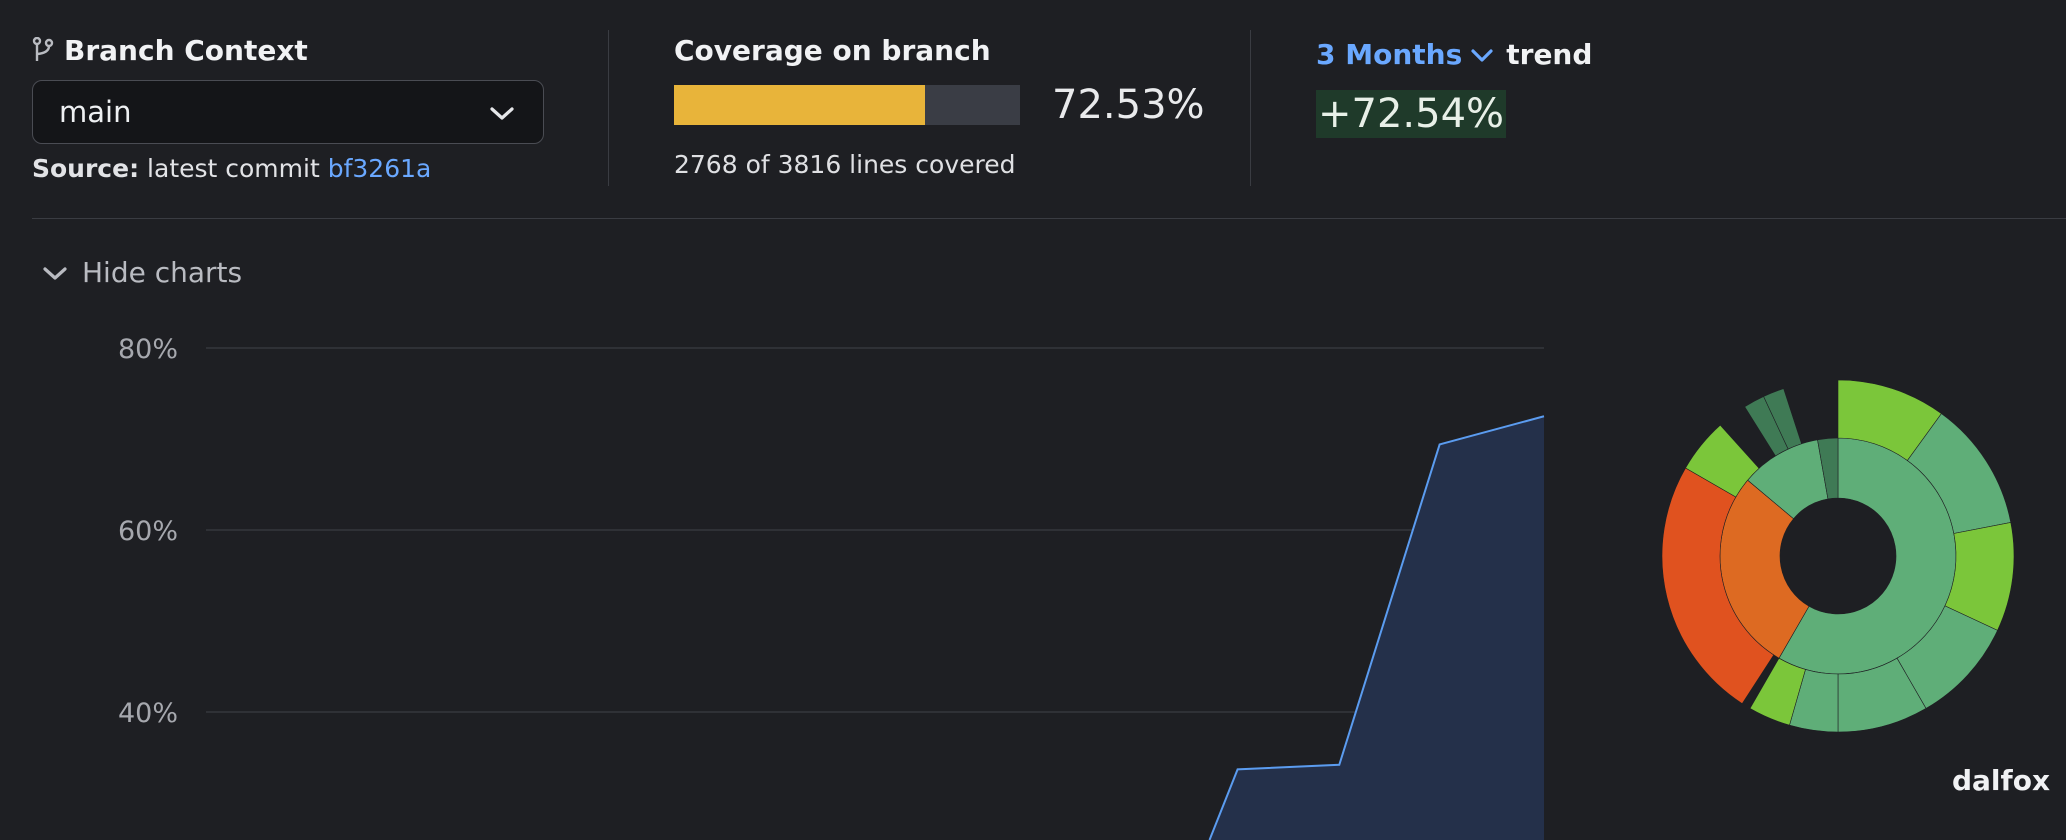 The width and height of the screenshot is (2066, 840). Describe the element at coordinates (148, 713) in the screenshot. I see `y-tick-label: 40%` at that location.